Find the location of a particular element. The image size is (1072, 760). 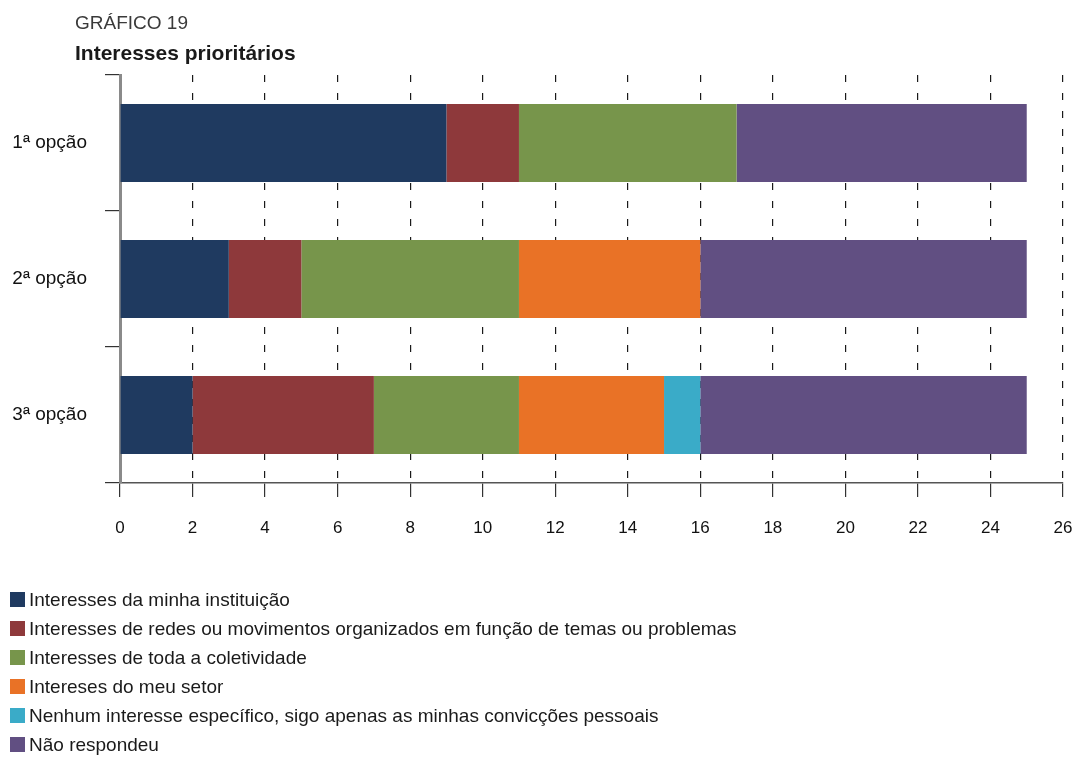

x-tick-label: 24 is located at coordinates (990, 527).